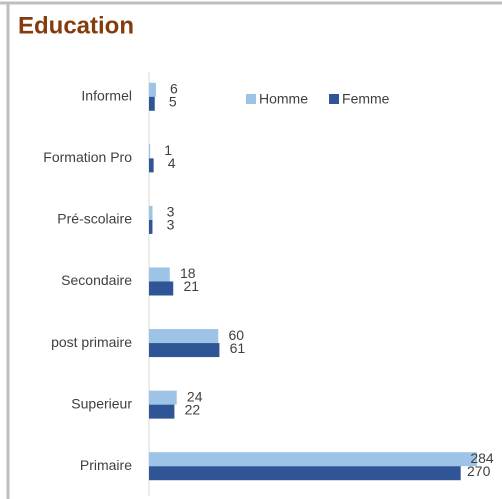 This screenshot has height=499, width=502. What do you see at coordinates (482, 458) in the screenshot?
I see `data-label: 284` at bounding box center [482, 458].